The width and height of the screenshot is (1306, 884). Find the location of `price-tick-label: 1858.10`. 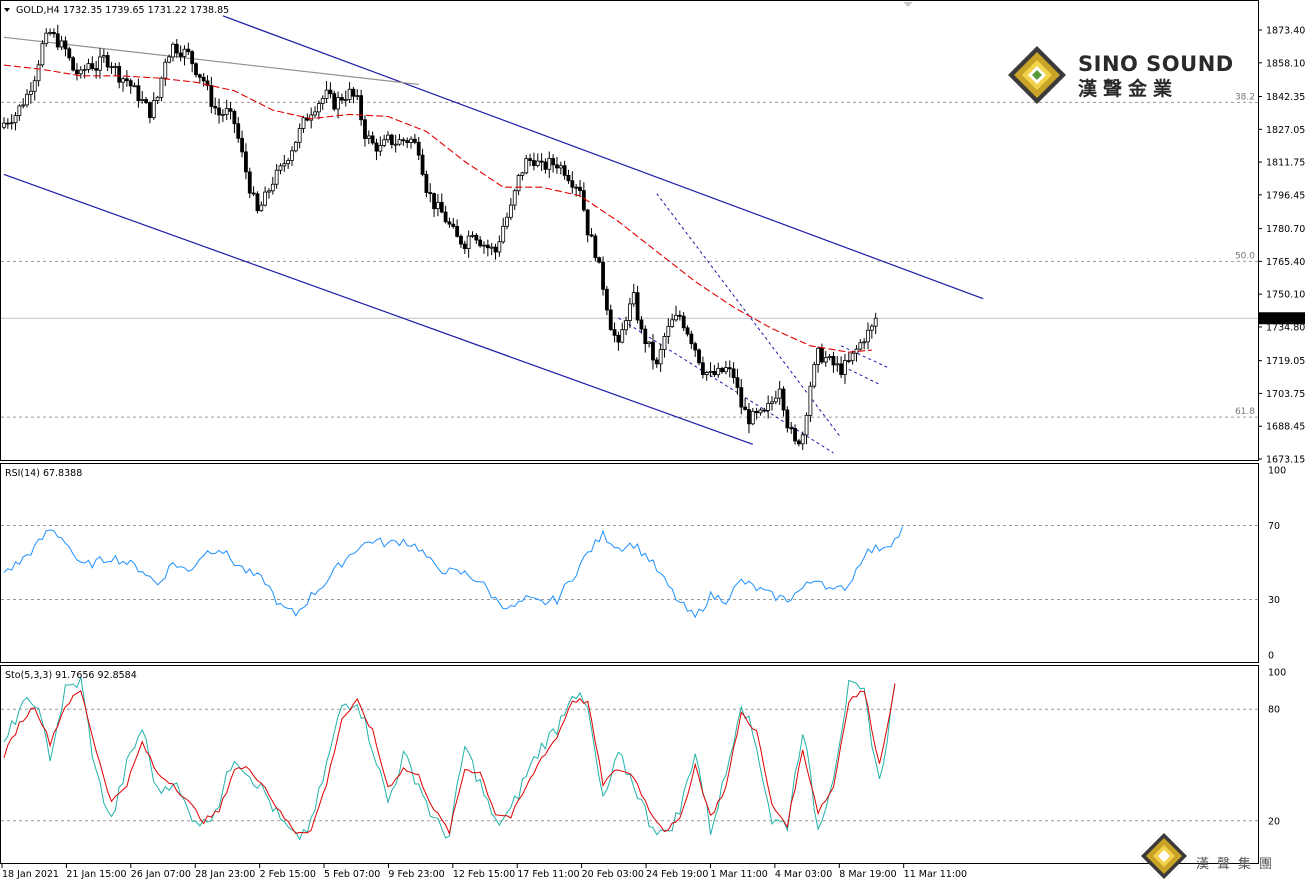

price-tick-label: 1858.10 is located at coordinates (1285, 63).